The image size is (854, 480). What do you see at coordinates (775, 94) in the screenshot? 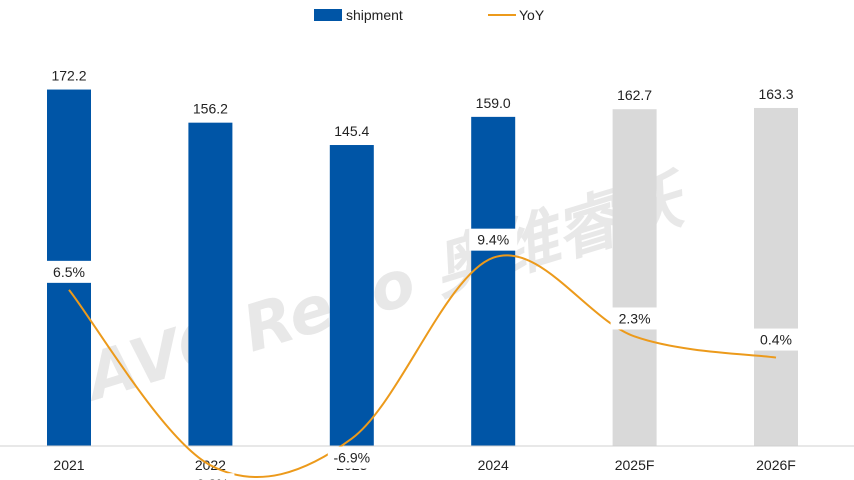
I see `bar-value-label: 163.3` at bounding box center [775, 94].